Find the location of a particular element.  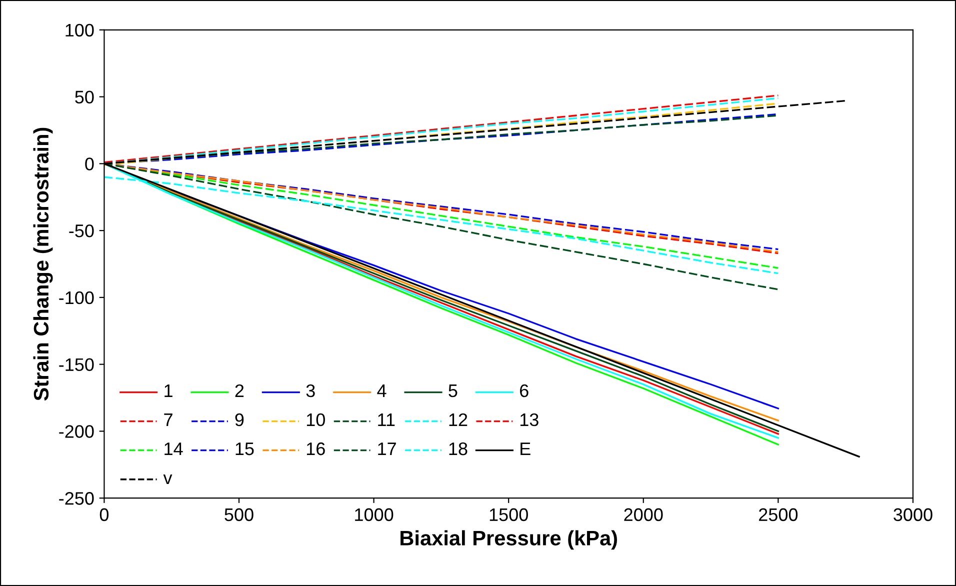

legend-label: 15 is located at coordinates (245, 449).